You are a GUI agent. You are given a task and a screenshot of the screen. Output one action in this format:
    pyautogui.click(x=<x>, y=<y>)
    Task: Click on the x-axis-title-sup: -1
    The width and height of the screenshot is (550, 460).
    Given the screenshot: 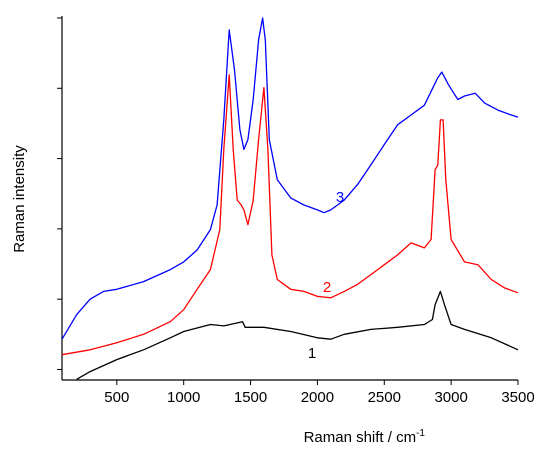 What is the action you would take?
    pyautogui.click(x=420, y=433)
    